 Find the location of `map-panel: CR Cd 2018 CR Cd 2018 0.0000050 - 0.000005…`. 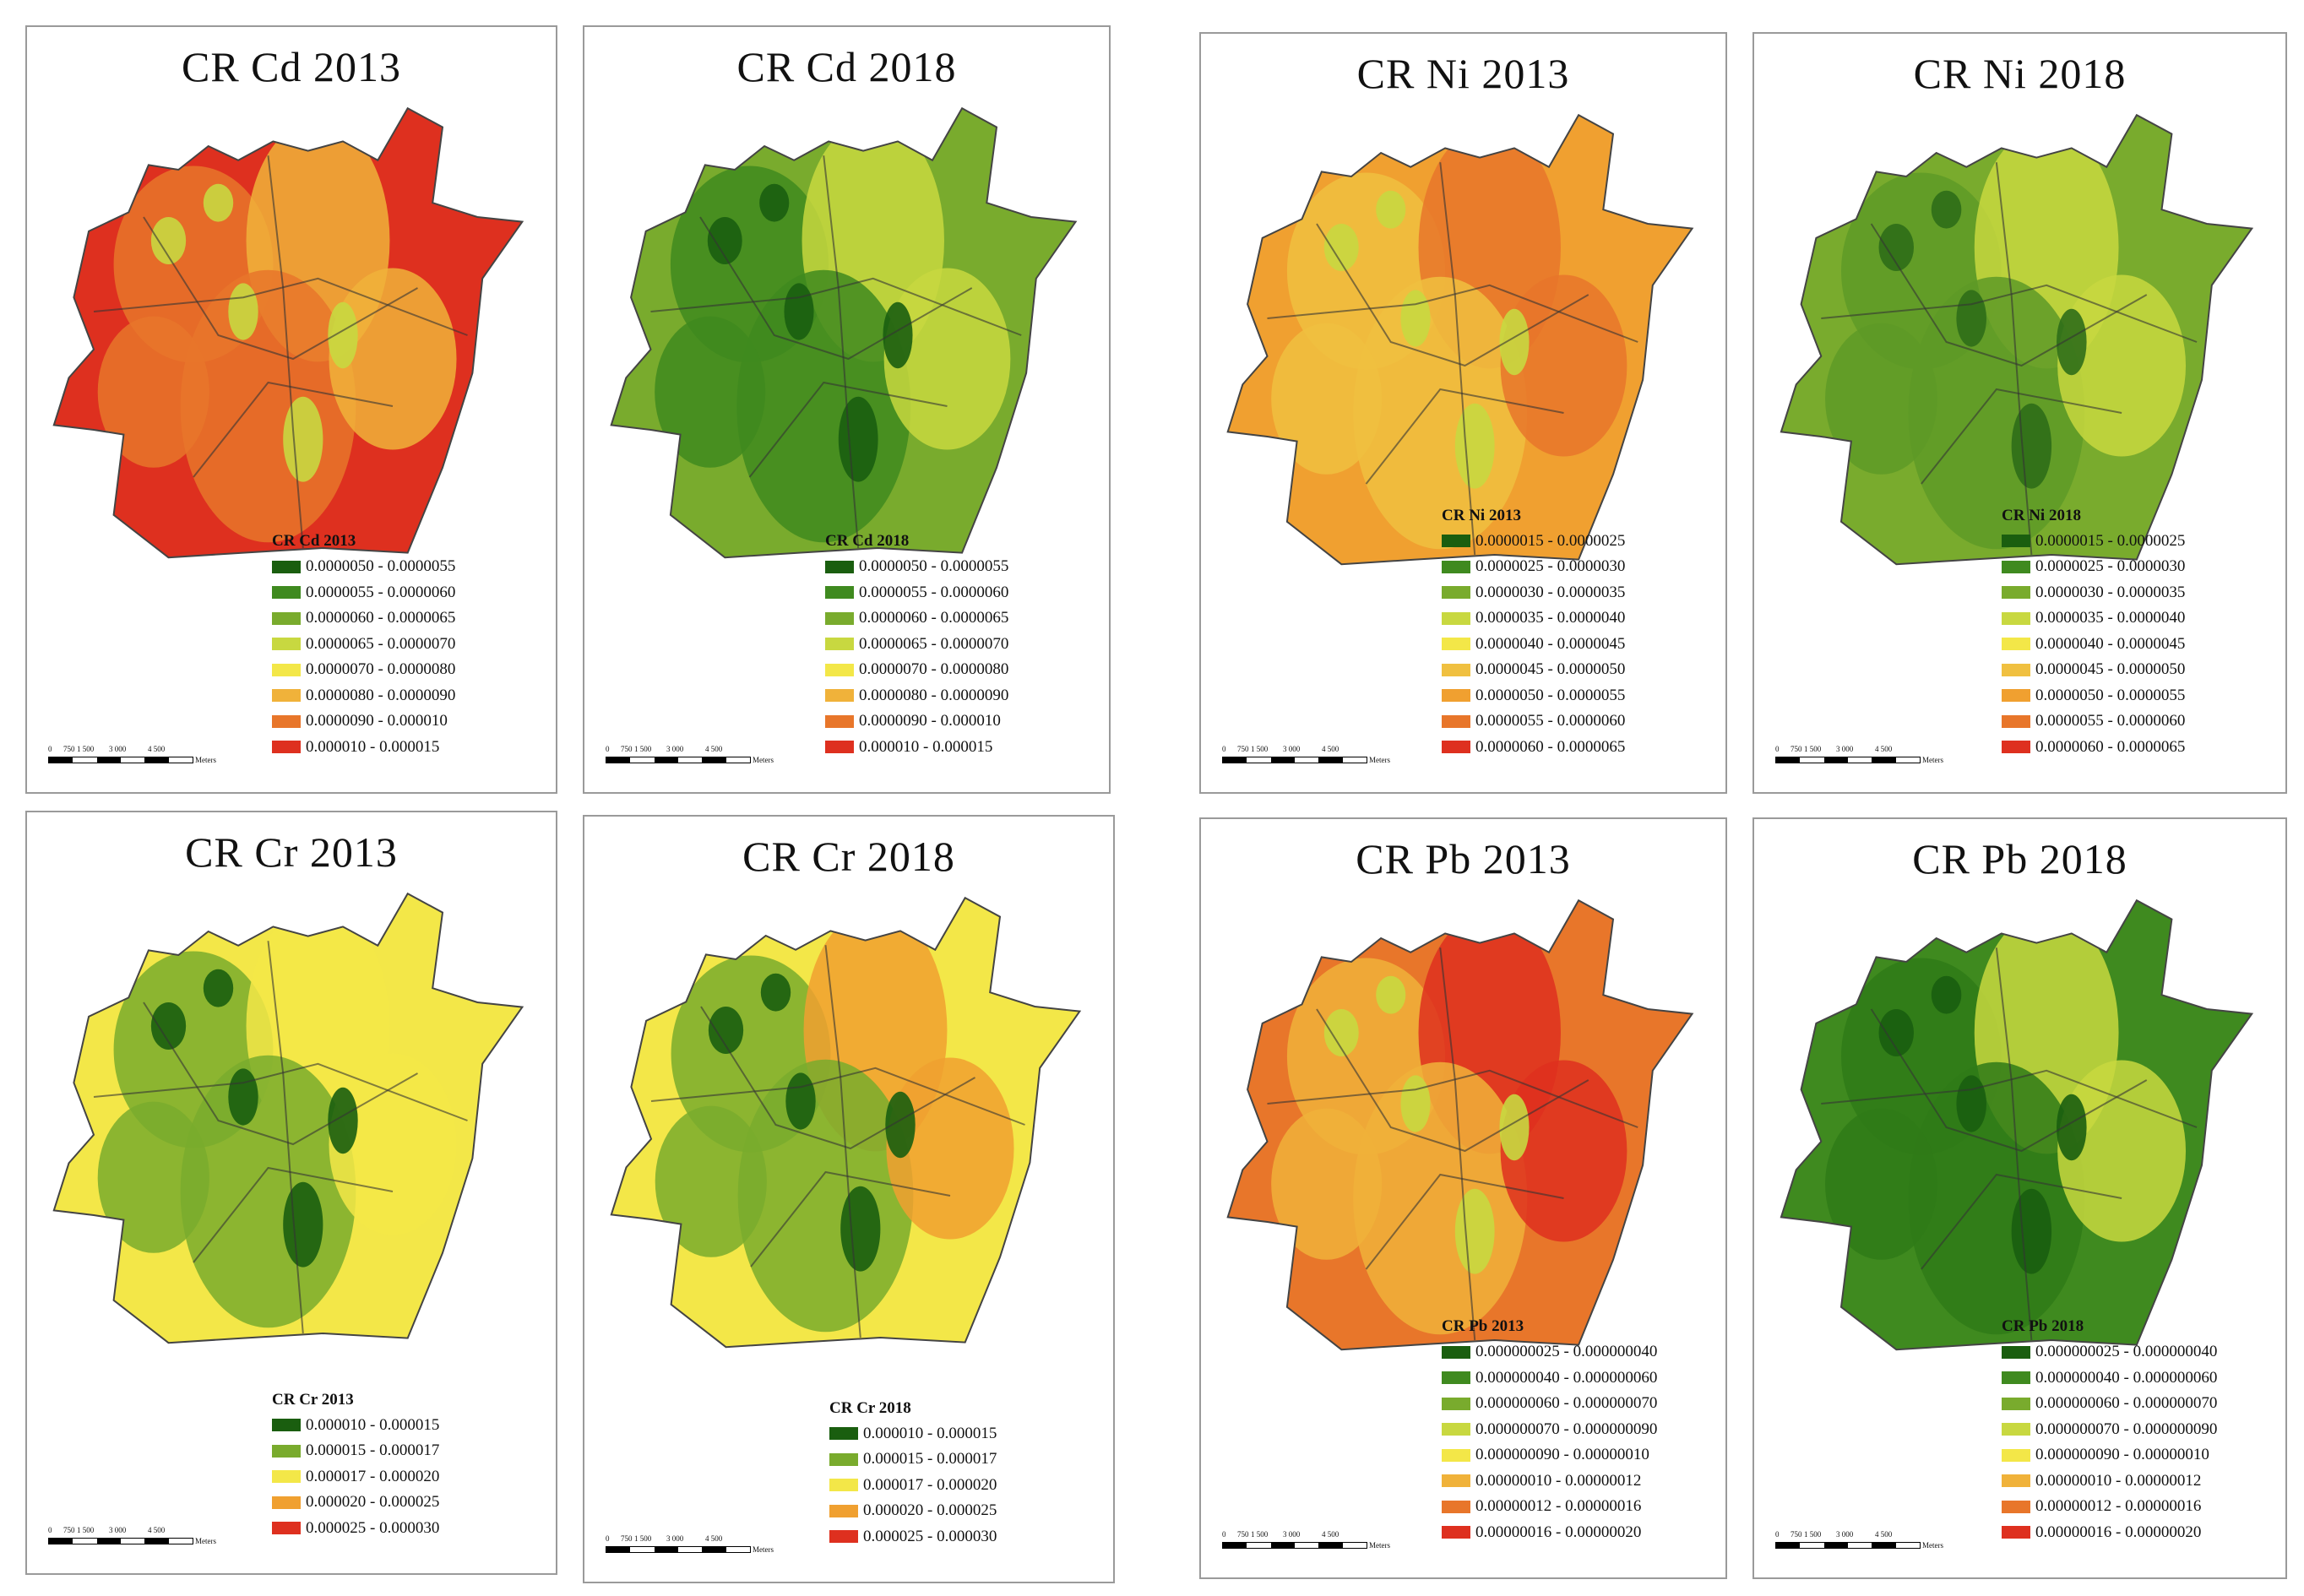

map-panel: CR Cd 2018 CR Cd 2018 0.0000050 - 0.000005… is located at coordinates (847, 409).